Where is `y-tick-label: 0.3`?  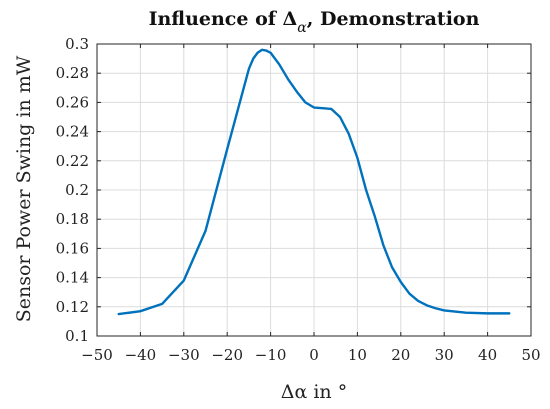
y-tick-label: 0.3 is located at coordinates (77, 44).